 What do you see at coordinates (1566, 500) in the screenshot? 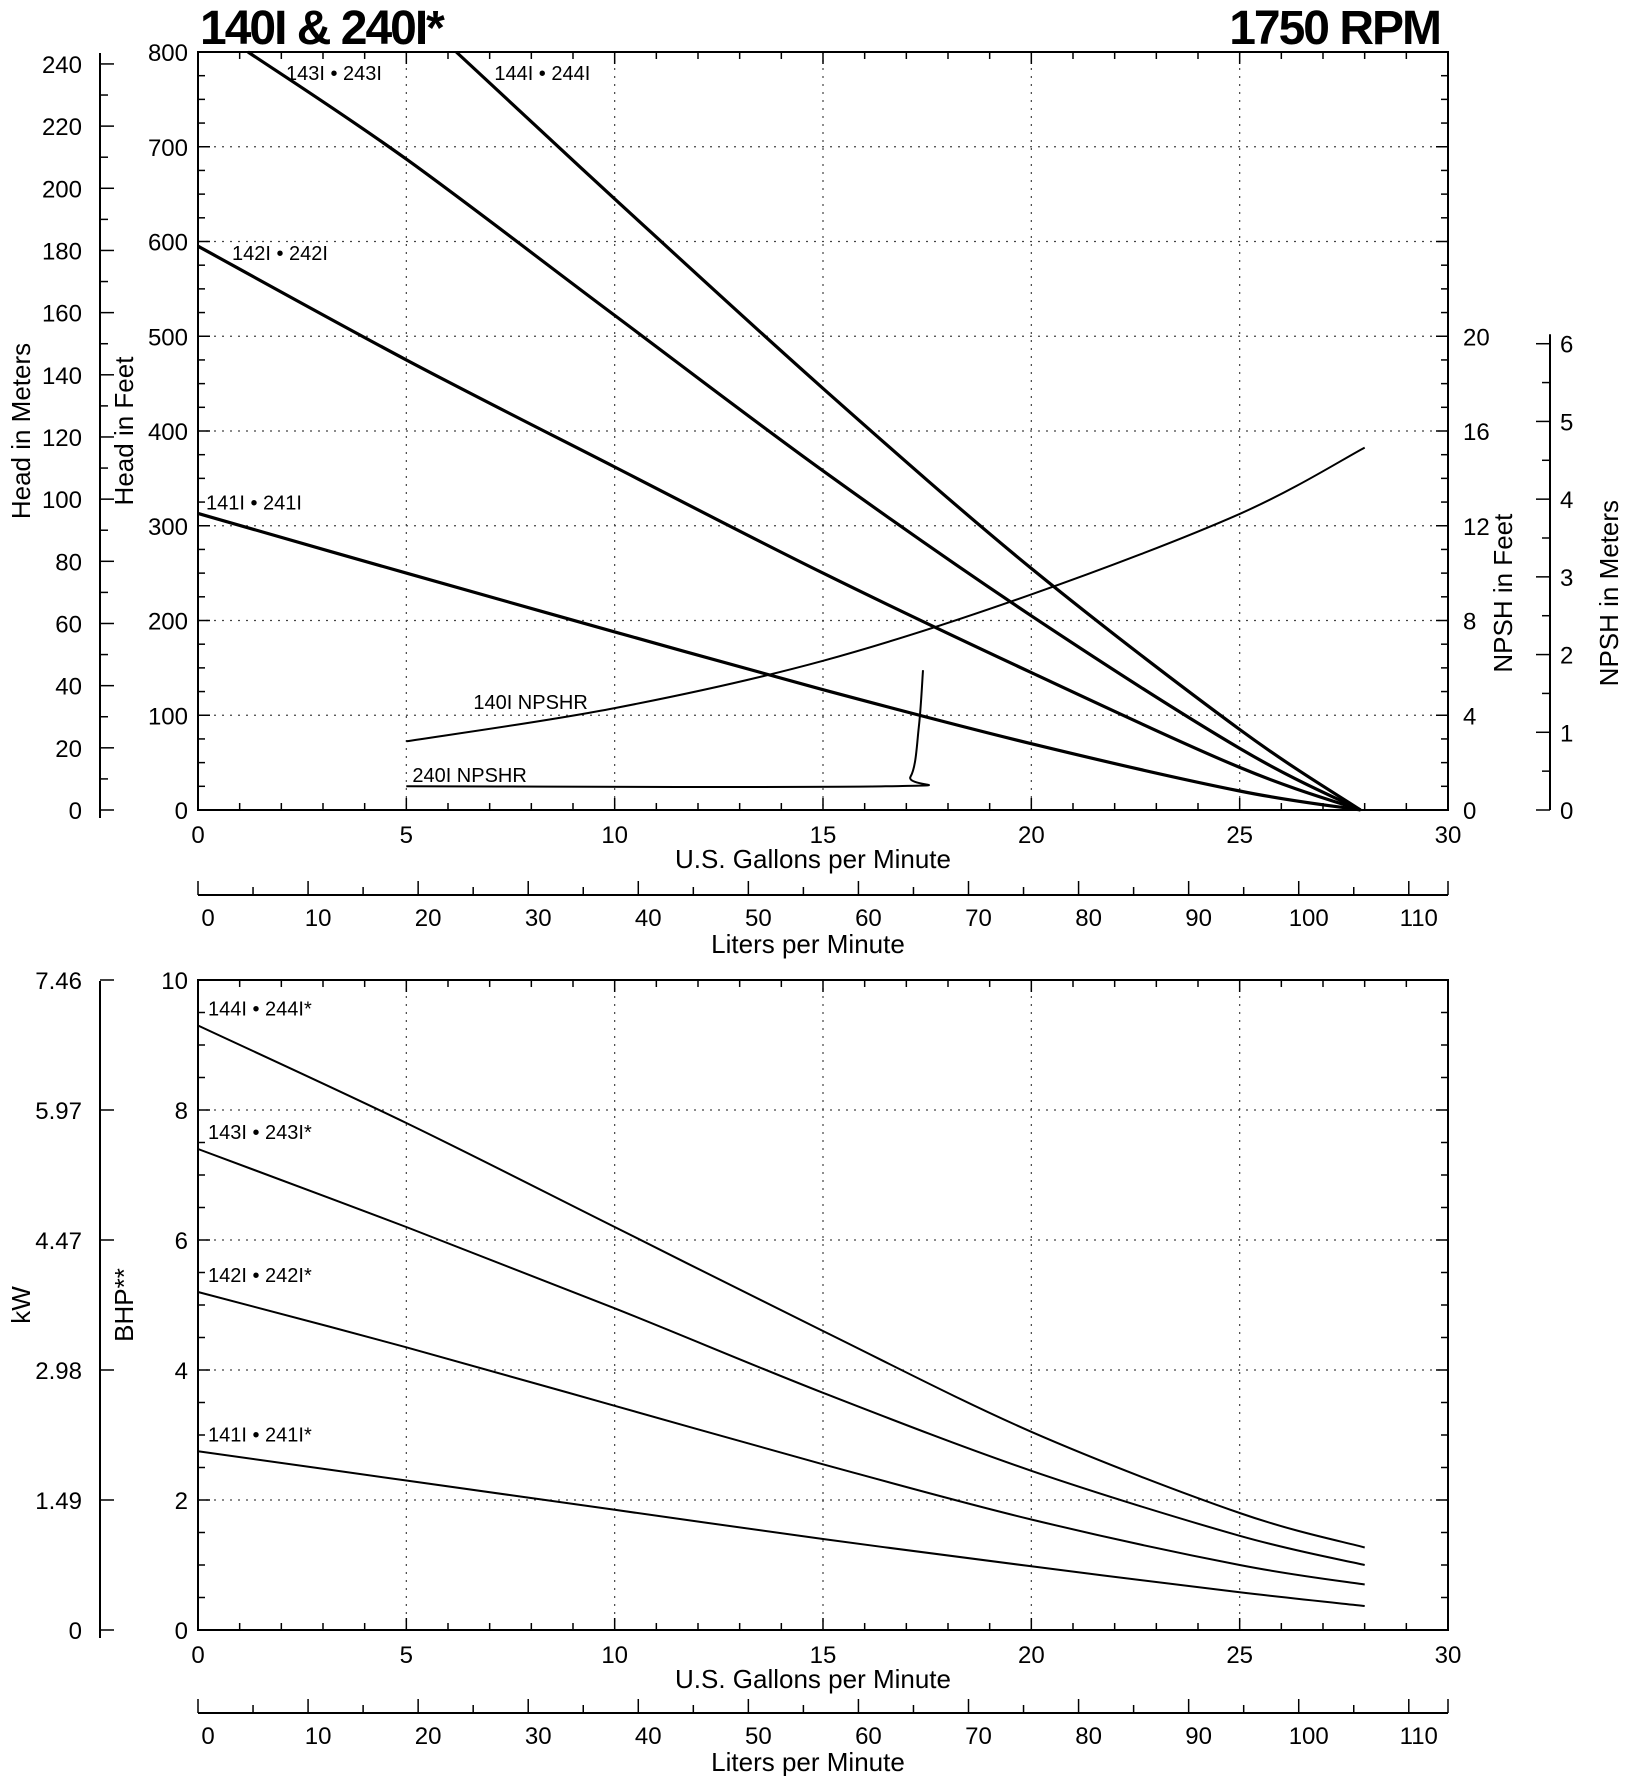
I see `npsh-m-tick-label: 4` at bounding box center [1566, 500].